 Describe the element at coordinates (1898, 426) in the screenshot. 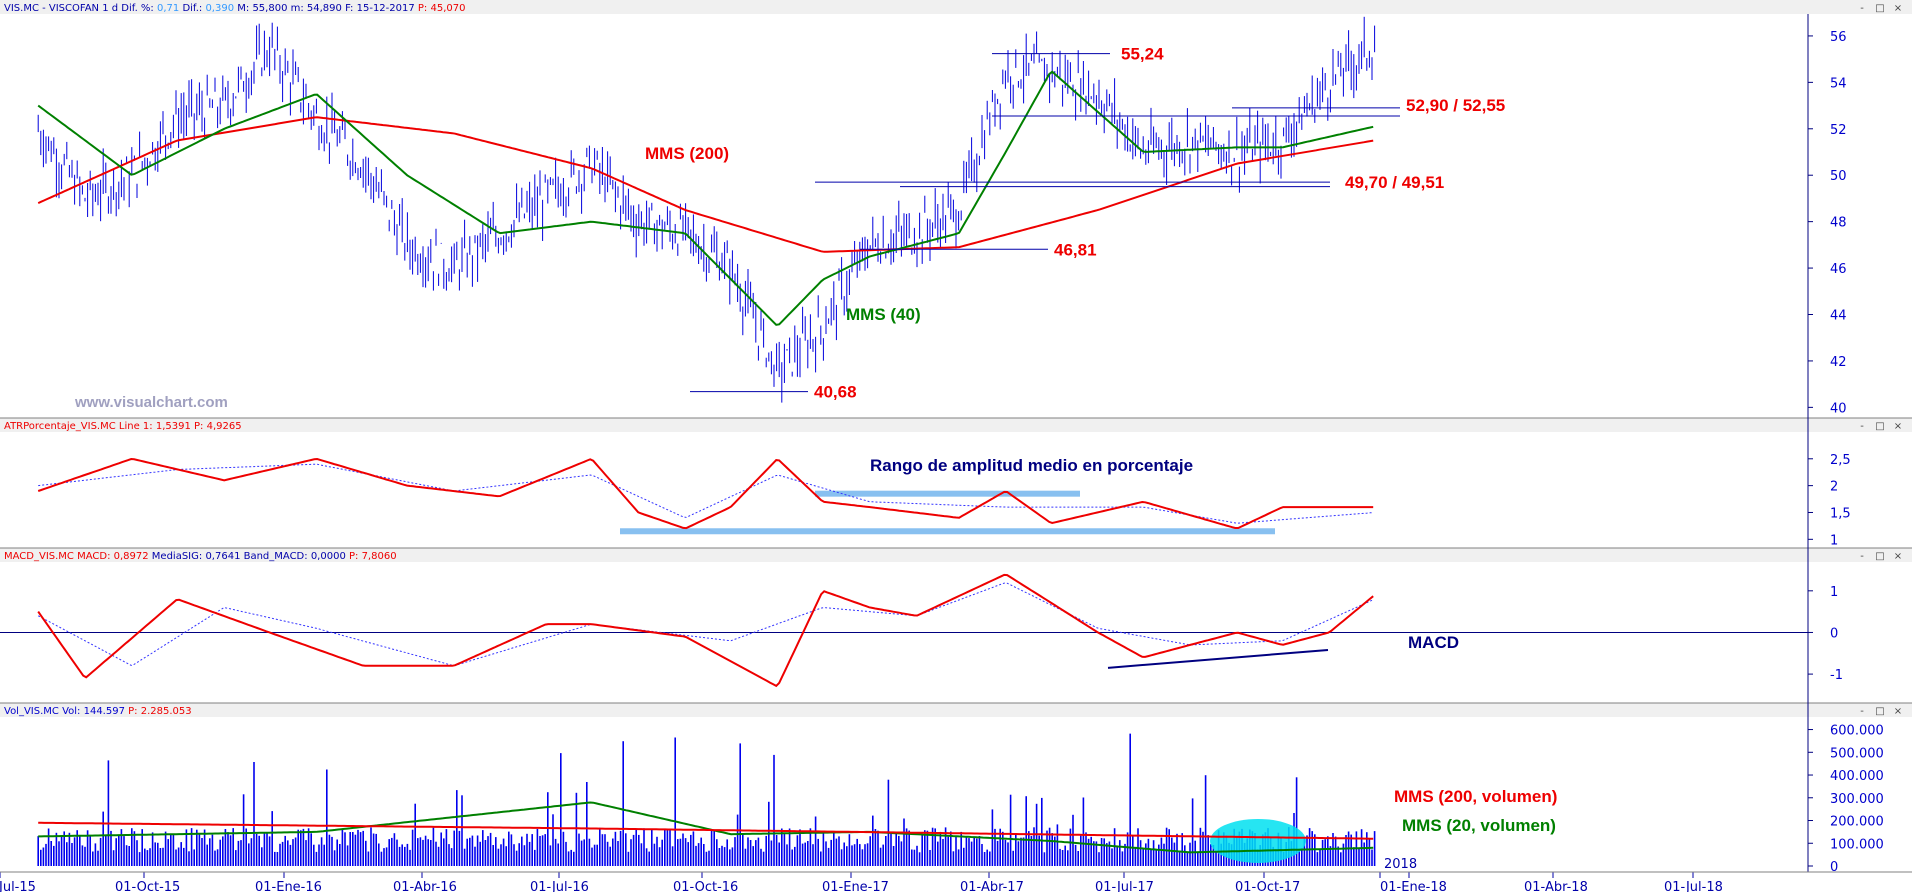

I see `atr-control-close-icon: ×` at that location.